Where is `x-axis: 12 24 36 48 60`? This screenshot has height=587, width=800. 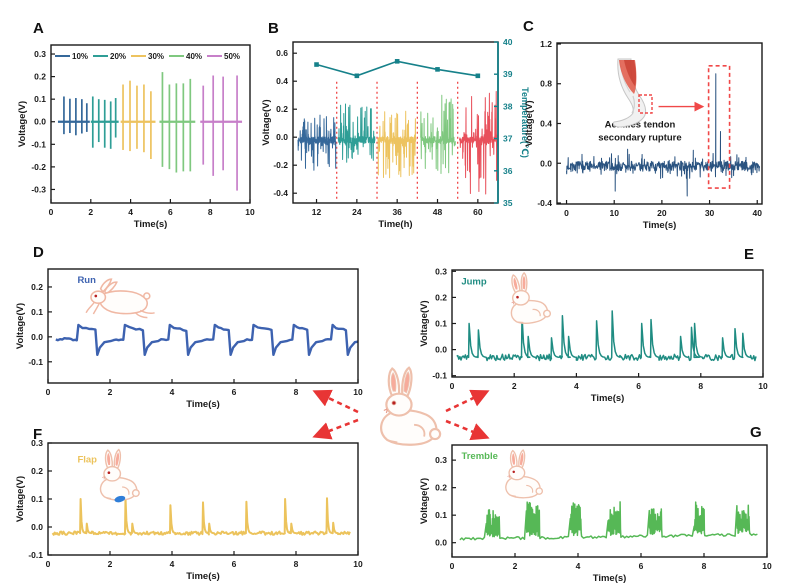
x-axis: 12 24 36 48 60 is located at coordinates (397, 208).